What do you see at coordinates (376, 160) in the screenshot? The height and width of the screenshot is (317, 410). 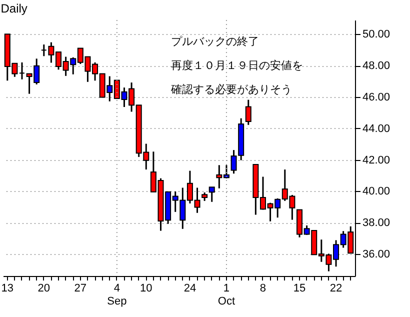 I see `y-tick-label: 42.00` at bounding box center [376, 160].